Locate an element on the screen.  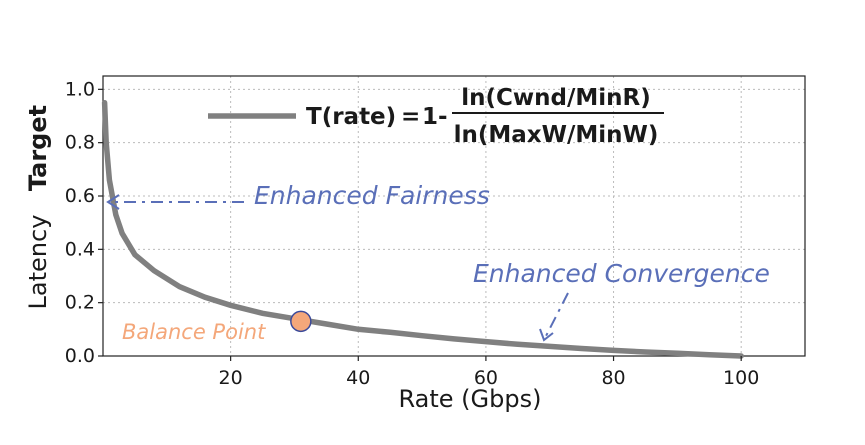
y-axis-title-target: Target is located at coordinates (38, 148).